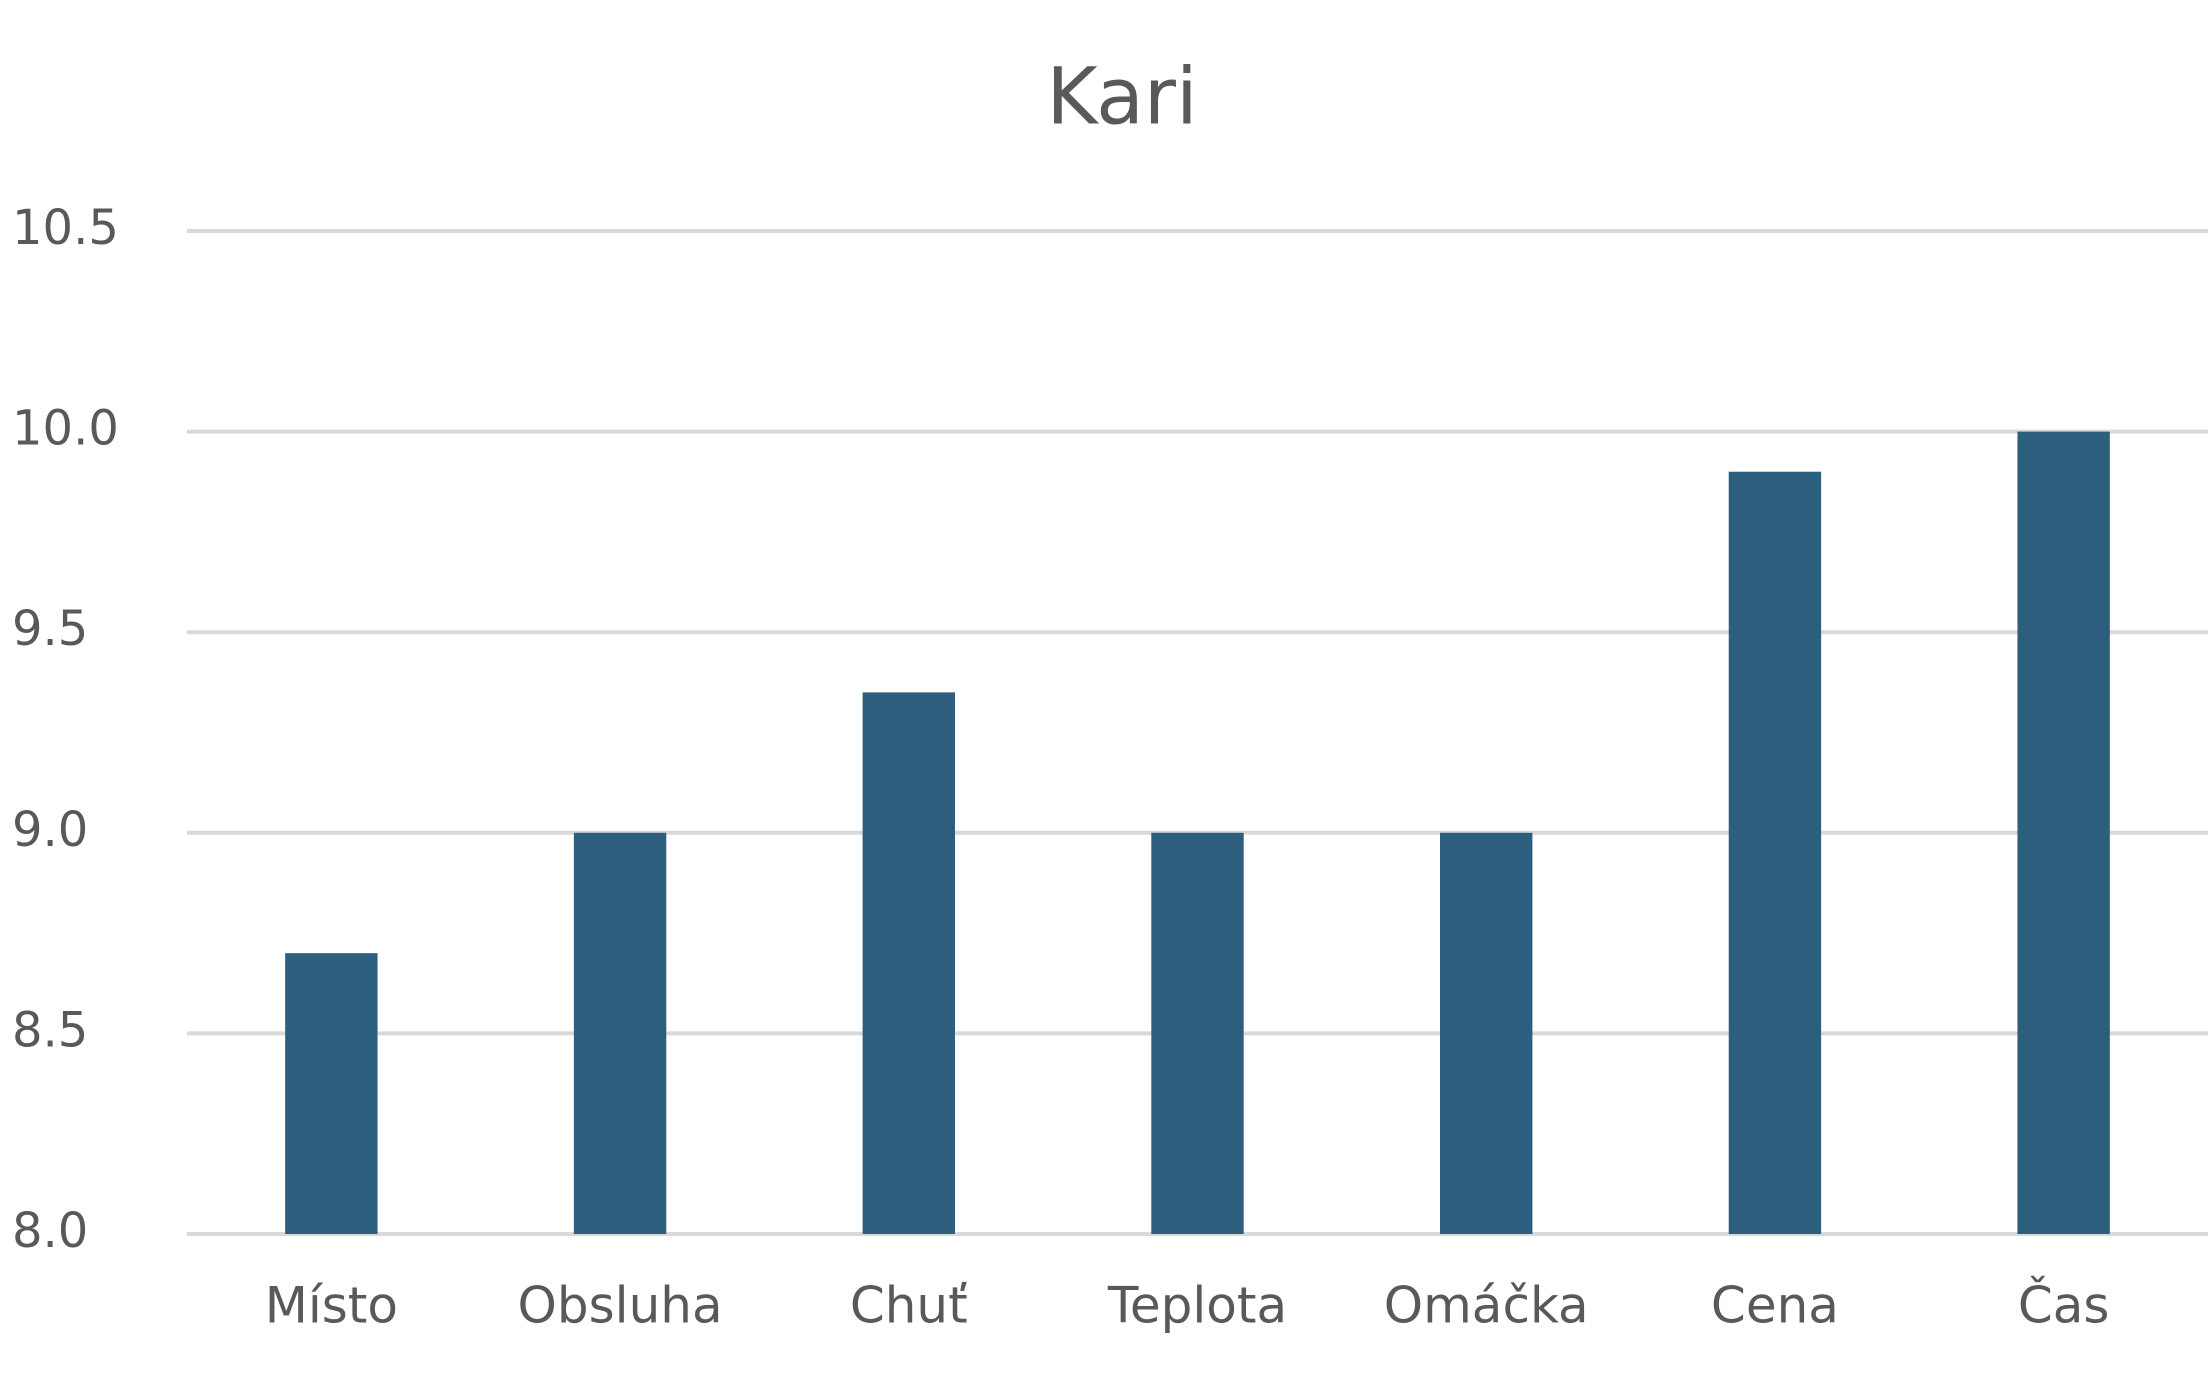 This screenshot has width=2208, height=1382. What do you see at coordinates (331, 1306) in the screenshot?
I see `x-tick-label: Místo` at bounding box center [331, 1306].